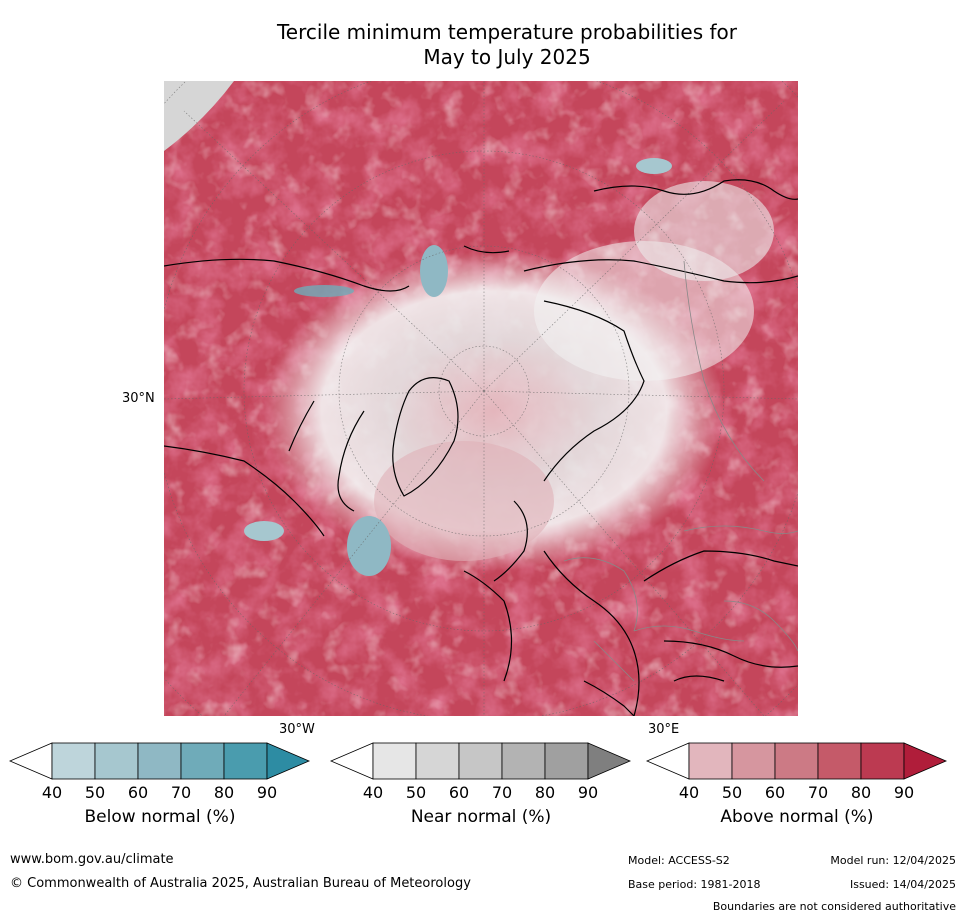 This screenshot has height=919, width=965. What do you see at coordinates (297, 729) in the screenshot?
I see `longitude-label-west: 30°W` at bounding box center [297, 729].